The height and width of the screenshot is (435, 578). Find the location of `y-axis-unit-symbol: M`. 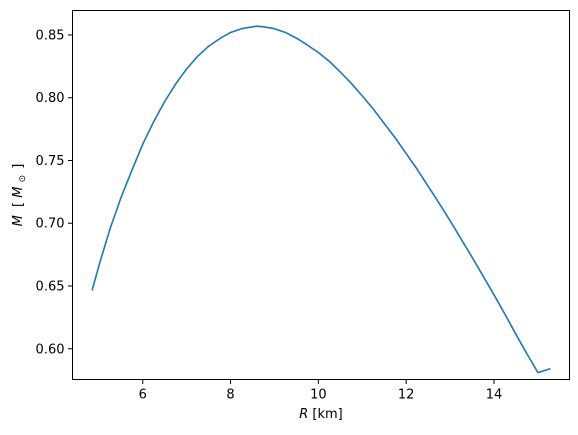

y-axis-unit-symbol: M is located at coordinates (18, 192).